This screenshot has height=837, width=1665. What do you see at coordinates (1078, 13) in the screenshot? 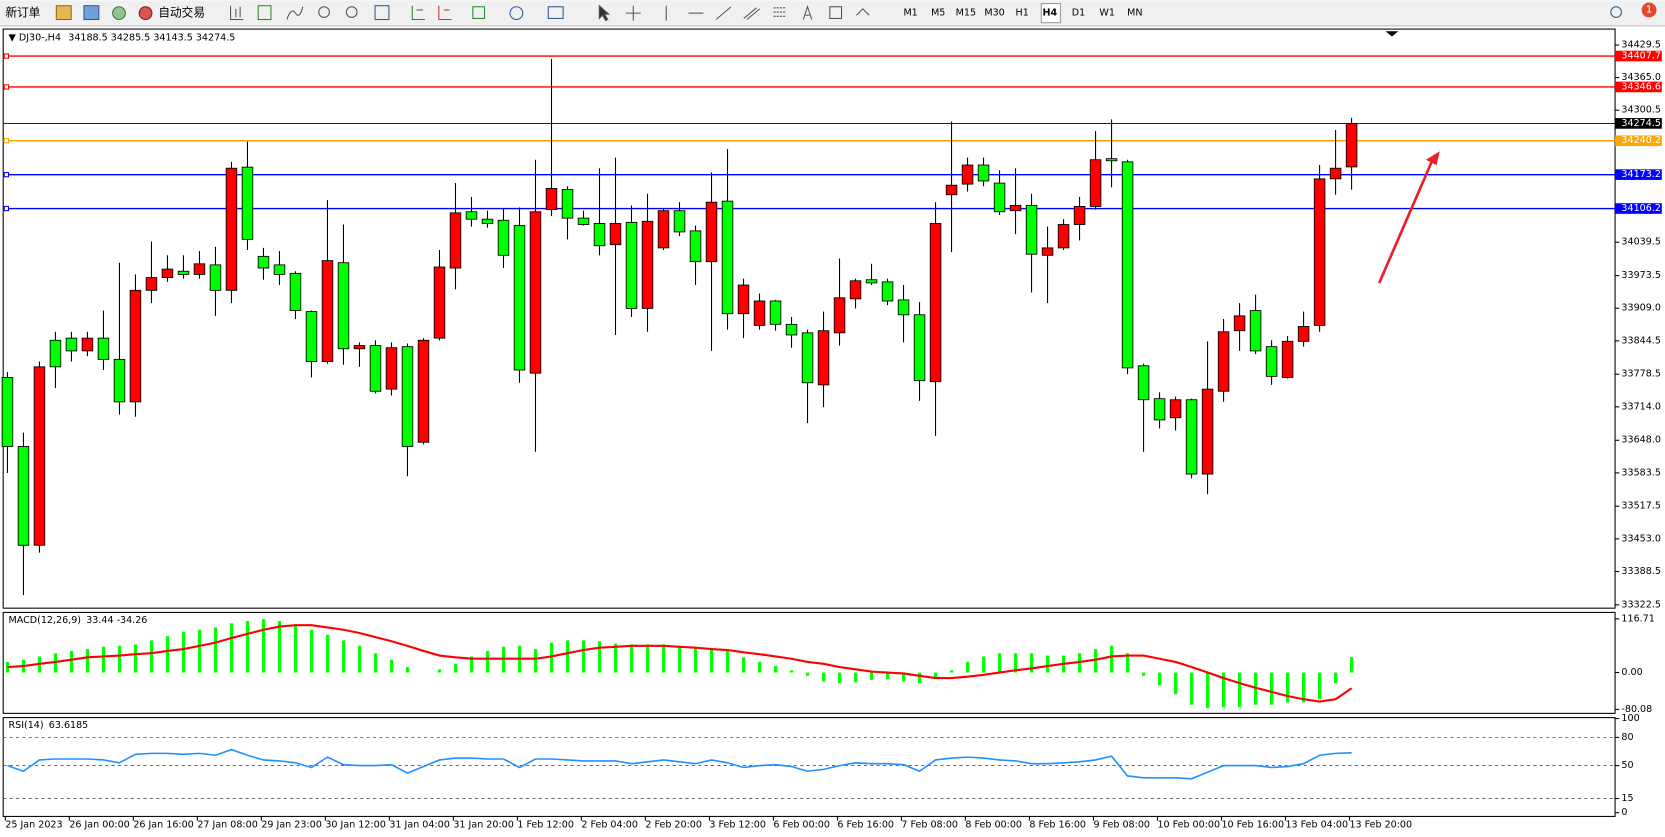
I see `timeframe-button: D1` at bounding box center [1078, 13].